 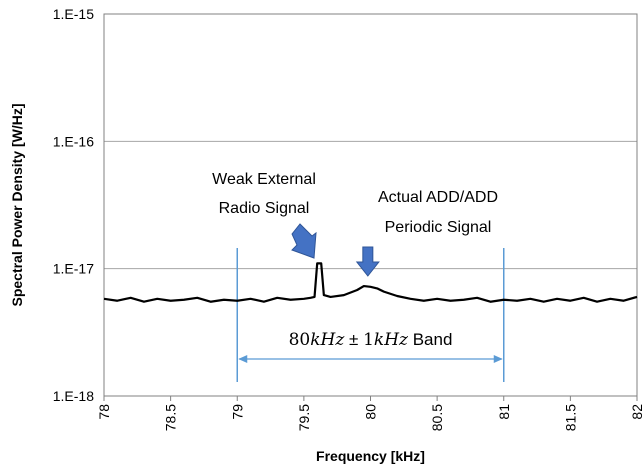 I want to click on x-tick-label: 80, so click(x=371, y=412).